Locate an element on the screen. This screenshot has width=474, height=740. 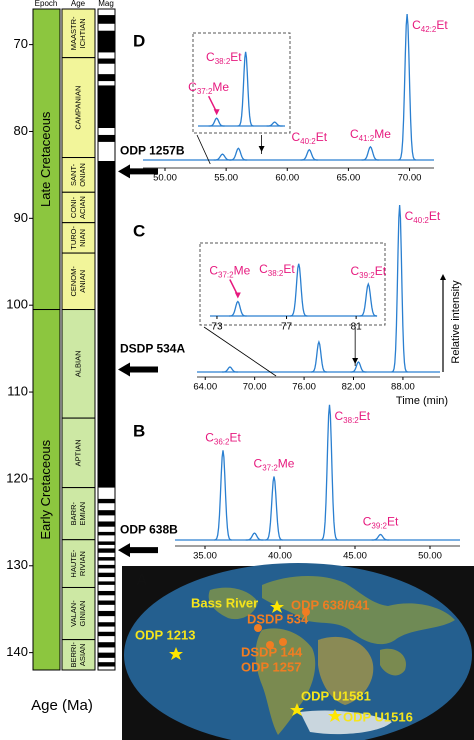
compound-label: C42:2Et is located at coordinates (430, 26).